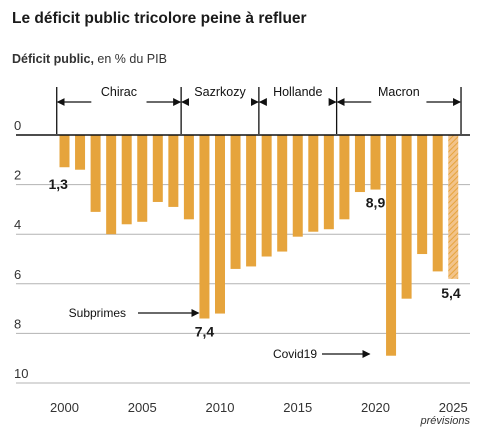 Image resolution: width=500 pixels, height=441 pixels. Describe the element at coordinates (453, 407) in the screenshot. I see `x-tick-label: 2025` at that location.